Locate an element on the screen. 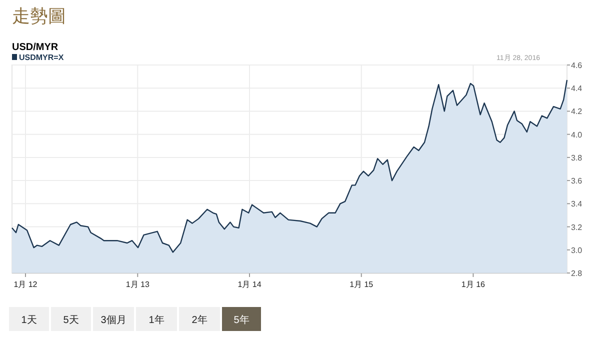 The width and height of the screenshot is (600, 337). text: 3個月 is located at coordinates (113, 320).